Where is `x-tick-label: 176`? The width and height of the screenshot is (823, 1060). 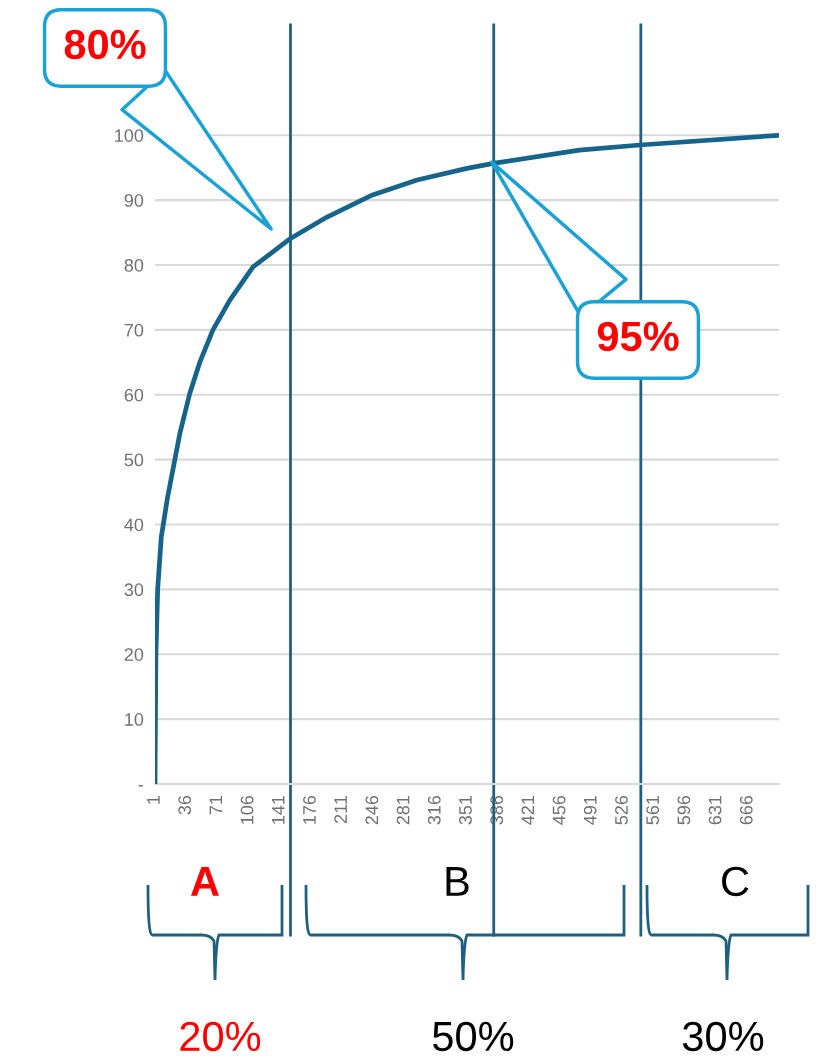 x-tick-label: 176 is located at coordinates (309, 809).